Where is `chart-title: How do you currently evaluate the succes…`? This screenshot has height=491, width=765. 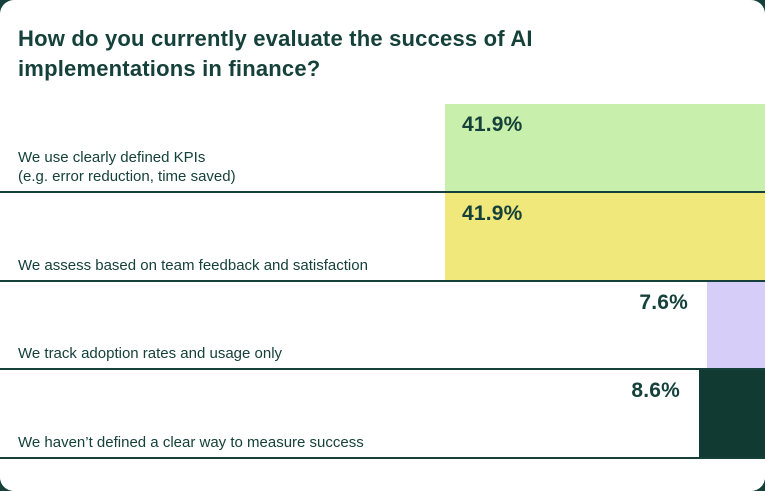
chart-title: How do you currently evaluate the succes… is located at coordinates (275, 53).